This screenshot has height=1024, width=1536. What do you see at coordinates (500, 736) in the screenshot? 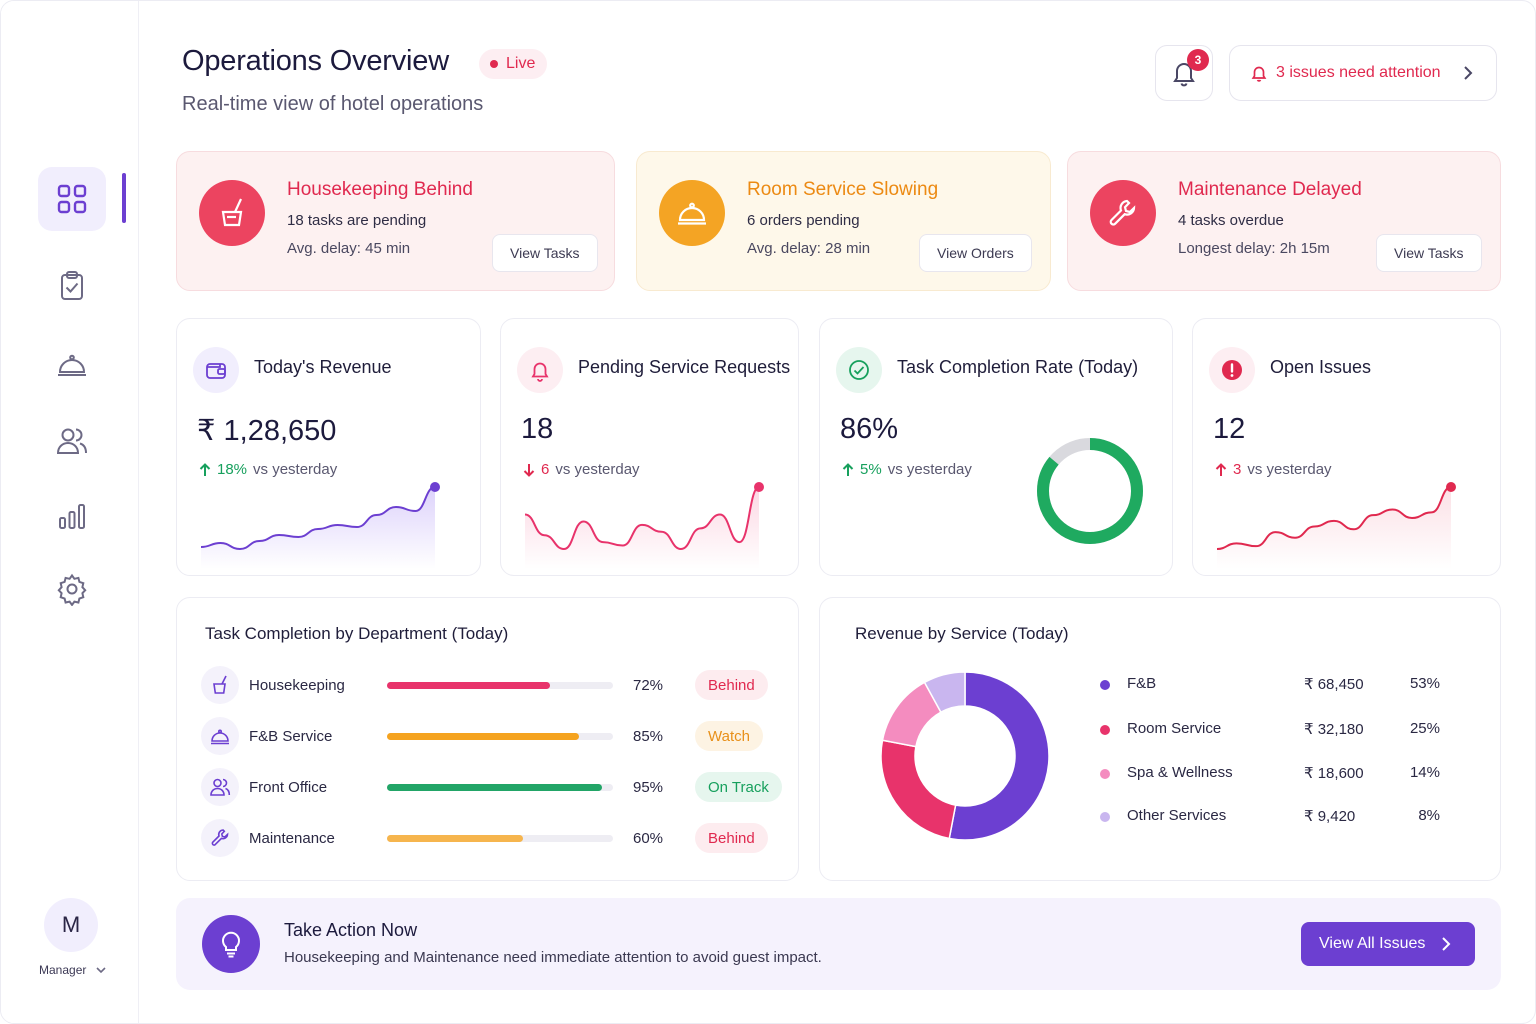
I see `progress-track` at bounding box center [500, 736].